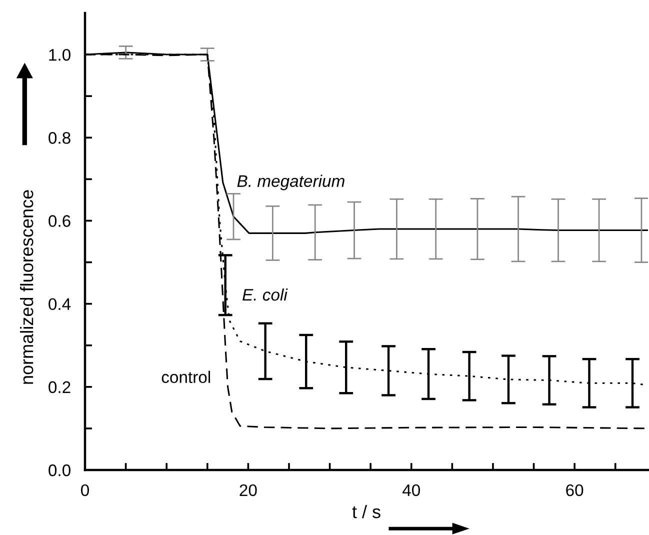 The width and height of the screenshot is (649, 535). What do you see at coordinates (59, 470) in the screenshot?
I see `y-tick-label: 0.0` at bounding box center [59, 470].